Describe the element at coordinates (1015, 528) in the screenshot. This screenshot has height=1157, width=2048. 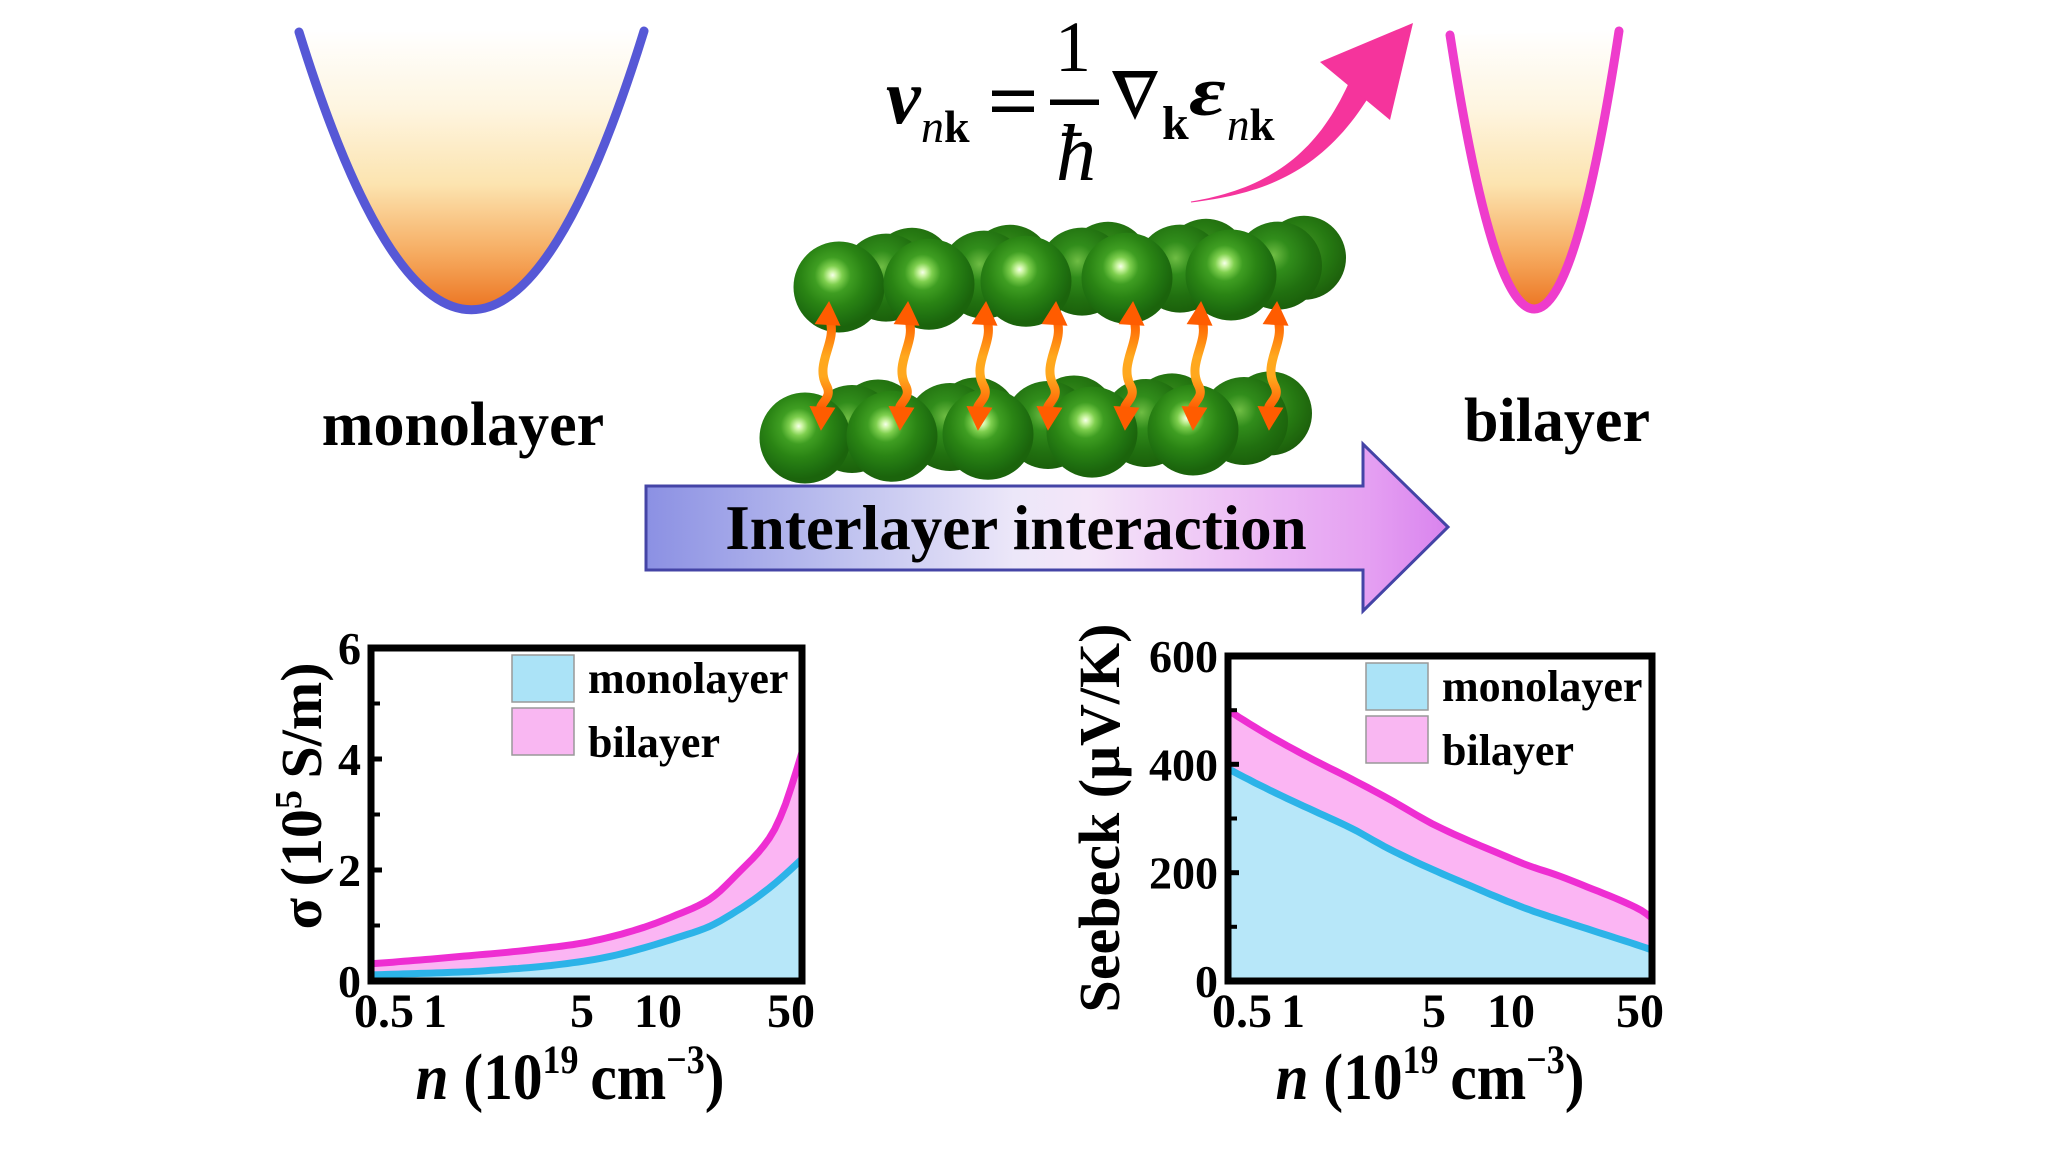
I see `svg-text: Interlayer interaction` at that location.